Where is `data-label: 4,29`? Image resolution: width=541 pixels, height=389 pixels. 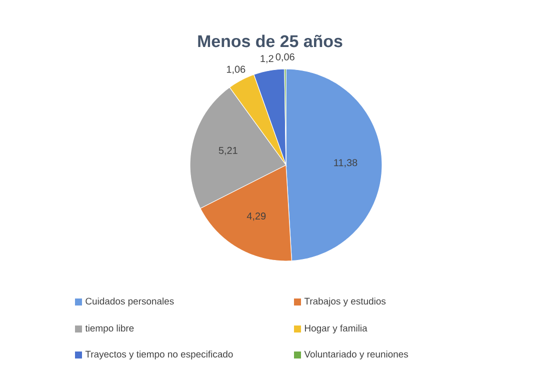
data-label: 4,29 is located at coordinates (256, 216).